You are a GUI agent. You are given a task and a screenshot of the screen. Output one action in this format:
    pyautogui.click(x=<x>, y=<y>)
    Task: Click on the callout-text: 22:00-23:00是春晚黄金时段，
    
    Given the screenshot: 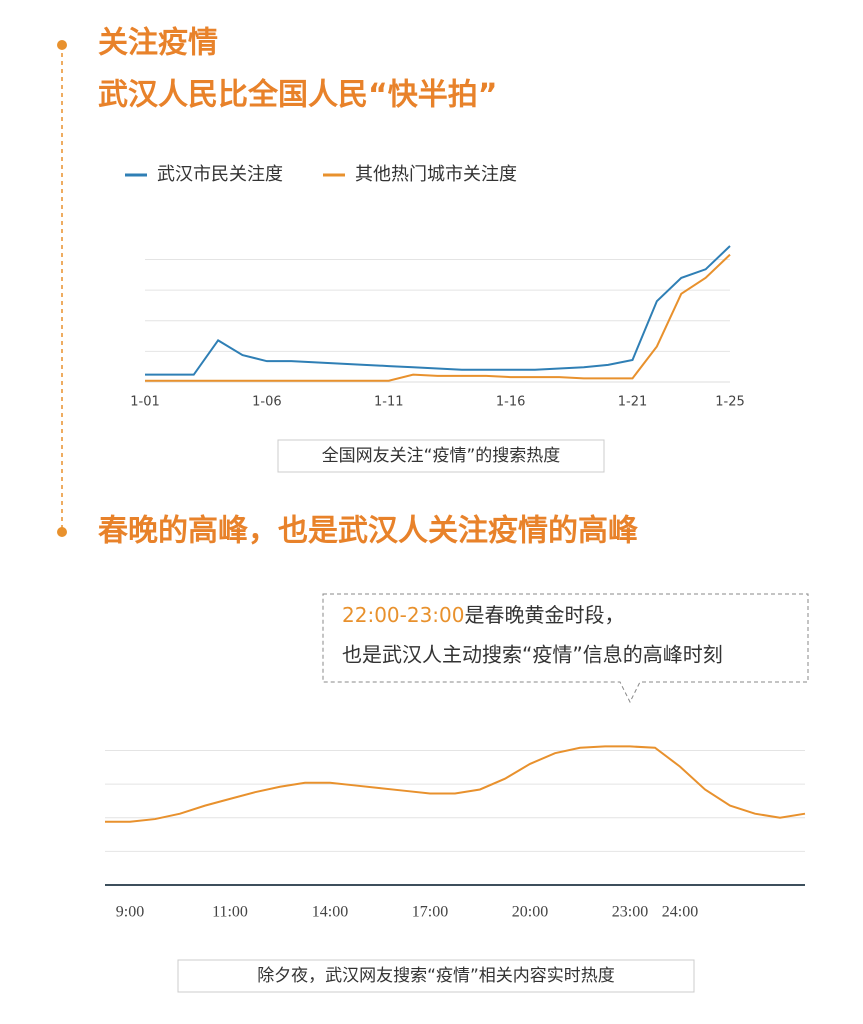 What is the action you would take?
    pyautogui.click(x=483, y=615)
    